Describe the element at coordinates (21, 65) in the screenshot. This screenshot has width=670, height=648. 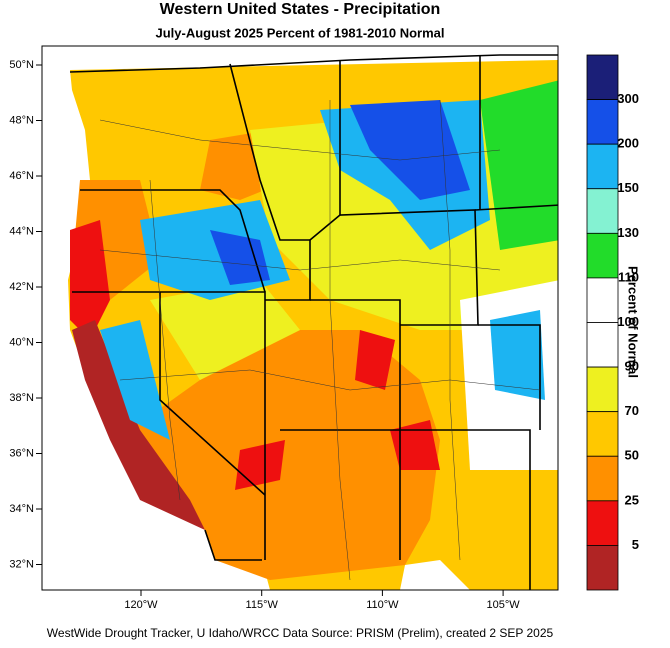
I see `lat-label: 50°N` at that location.